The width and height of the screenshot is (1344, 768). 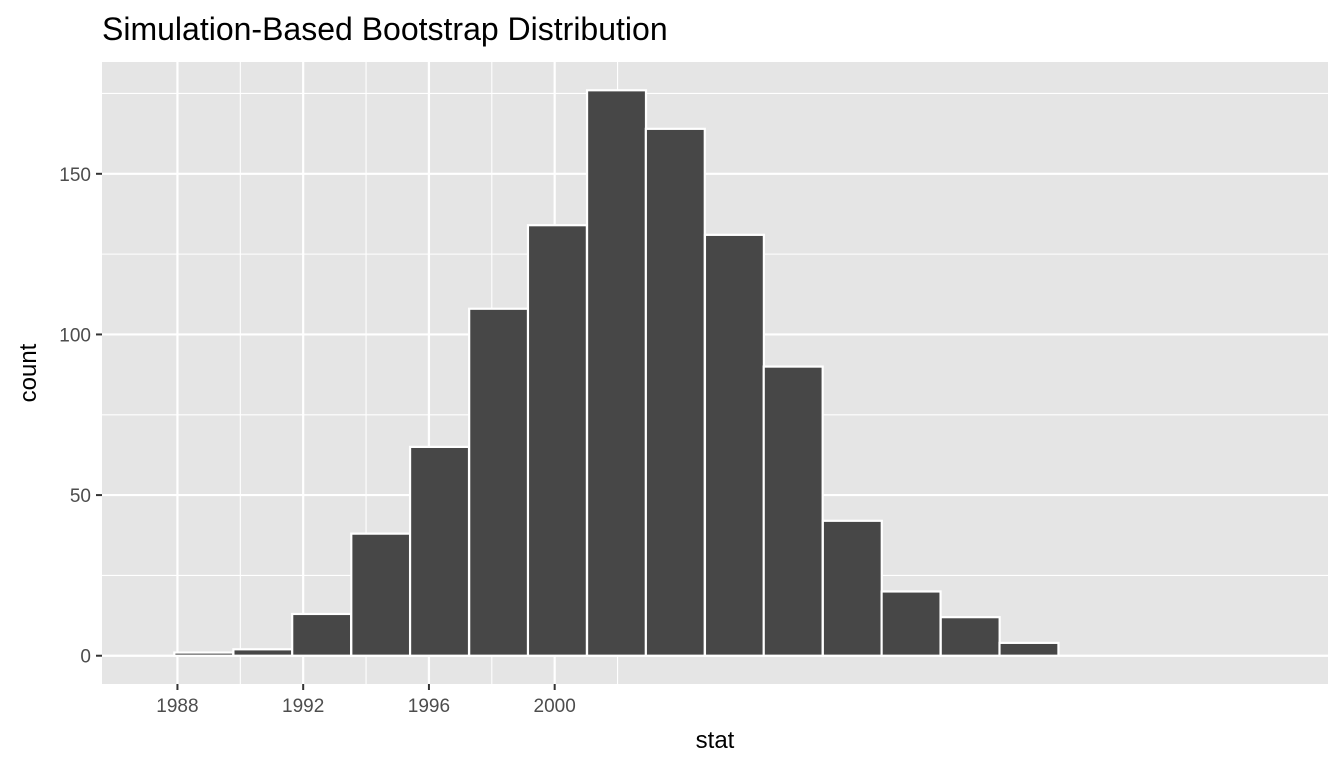 I want to click on x-tick-label: 1992, so click(x=303, y=706).